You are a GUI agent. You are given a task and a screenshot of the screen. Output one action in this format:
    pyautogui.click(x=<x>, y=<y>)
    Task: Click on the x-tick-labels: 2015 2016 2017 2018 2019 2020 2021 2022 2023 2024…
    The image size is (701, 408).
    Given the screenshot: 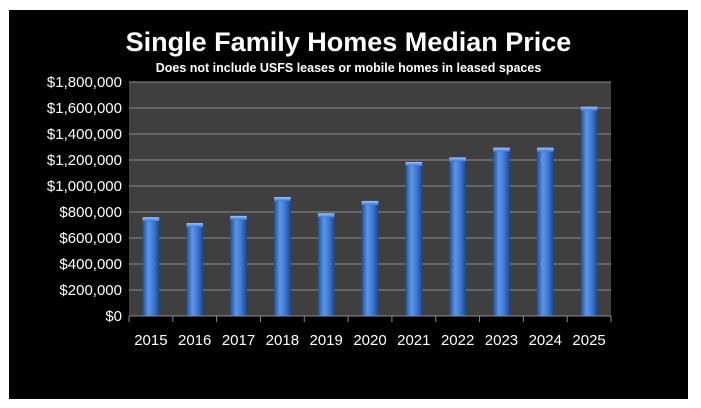 What is the action you would take?
    pyautogui.click(x=370, y=340)
    